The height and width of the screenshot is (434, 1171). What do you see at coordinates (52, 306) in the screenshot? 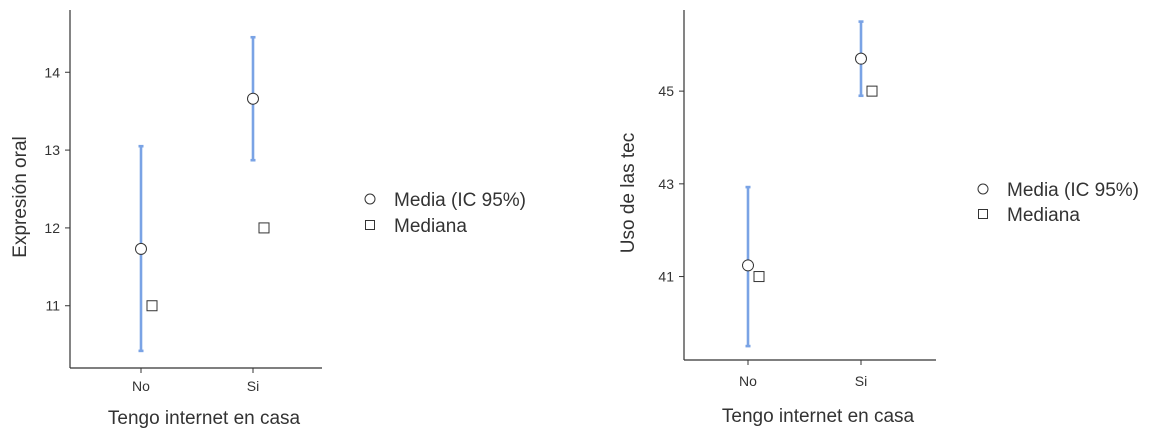
I see `y-tick-label: 11` at bounding box center [52, 306].